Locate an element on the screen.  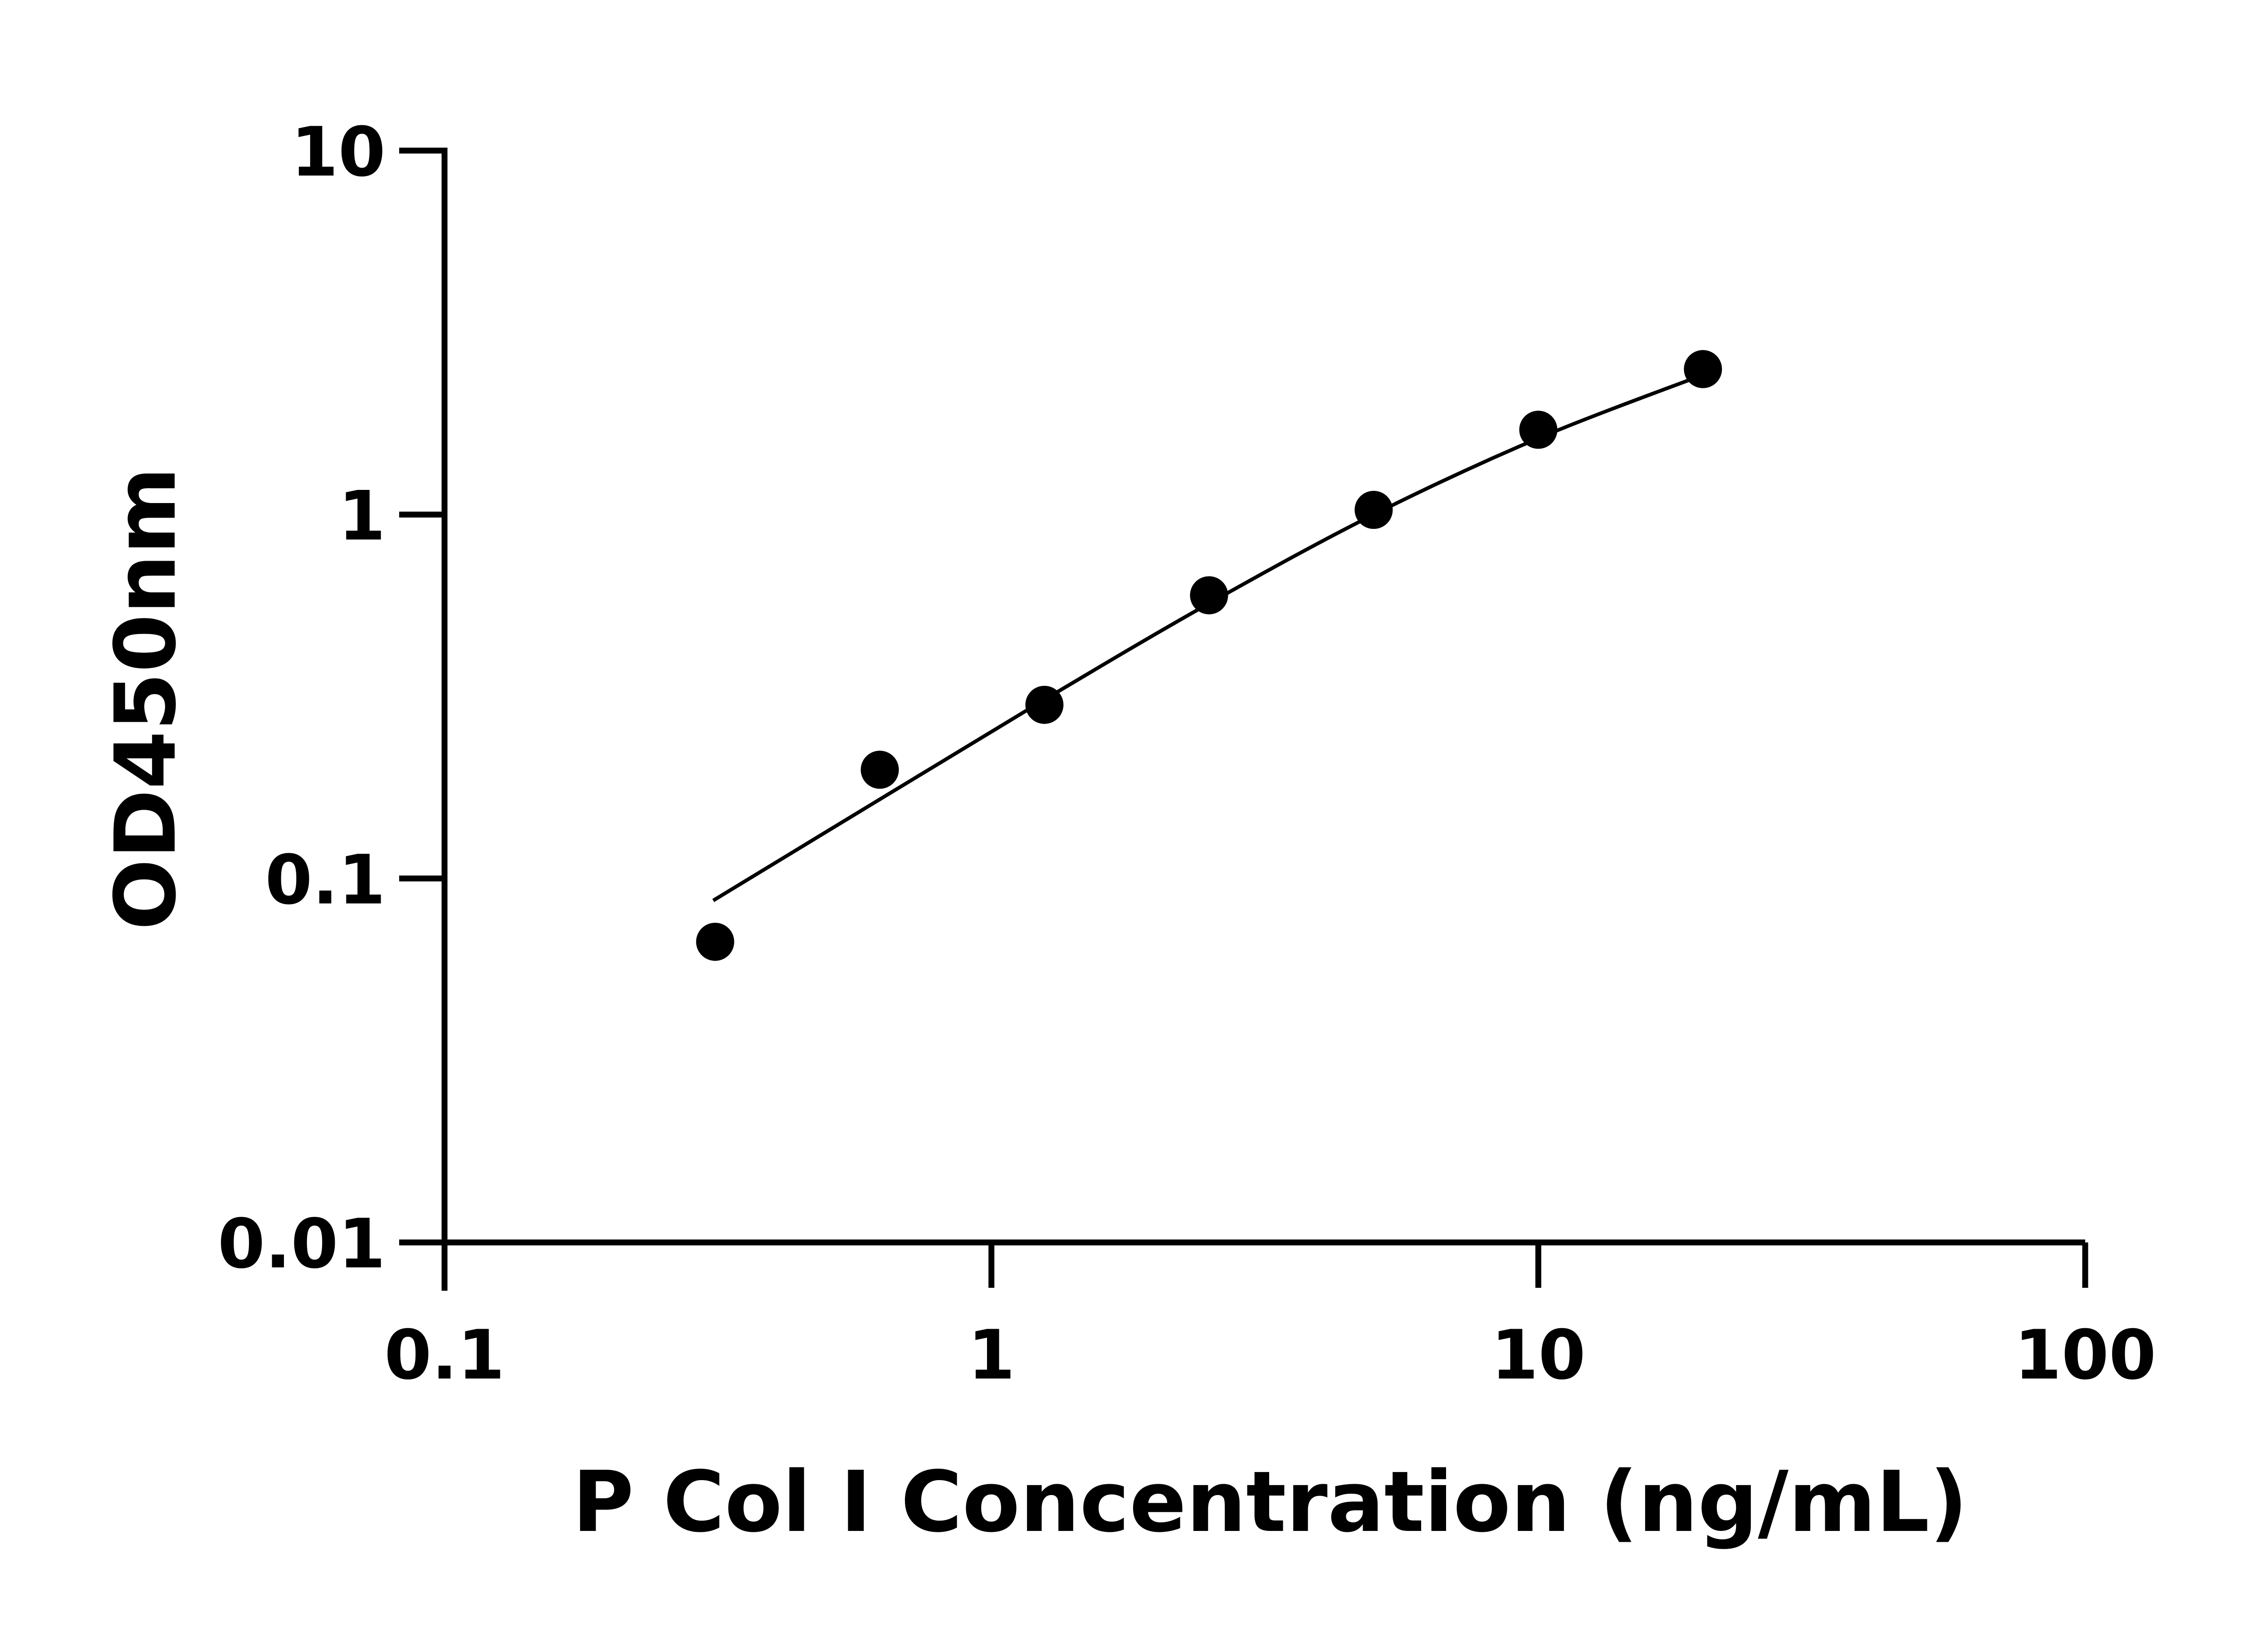
y-tick-label: 10 is located at coordinates (339, 152).